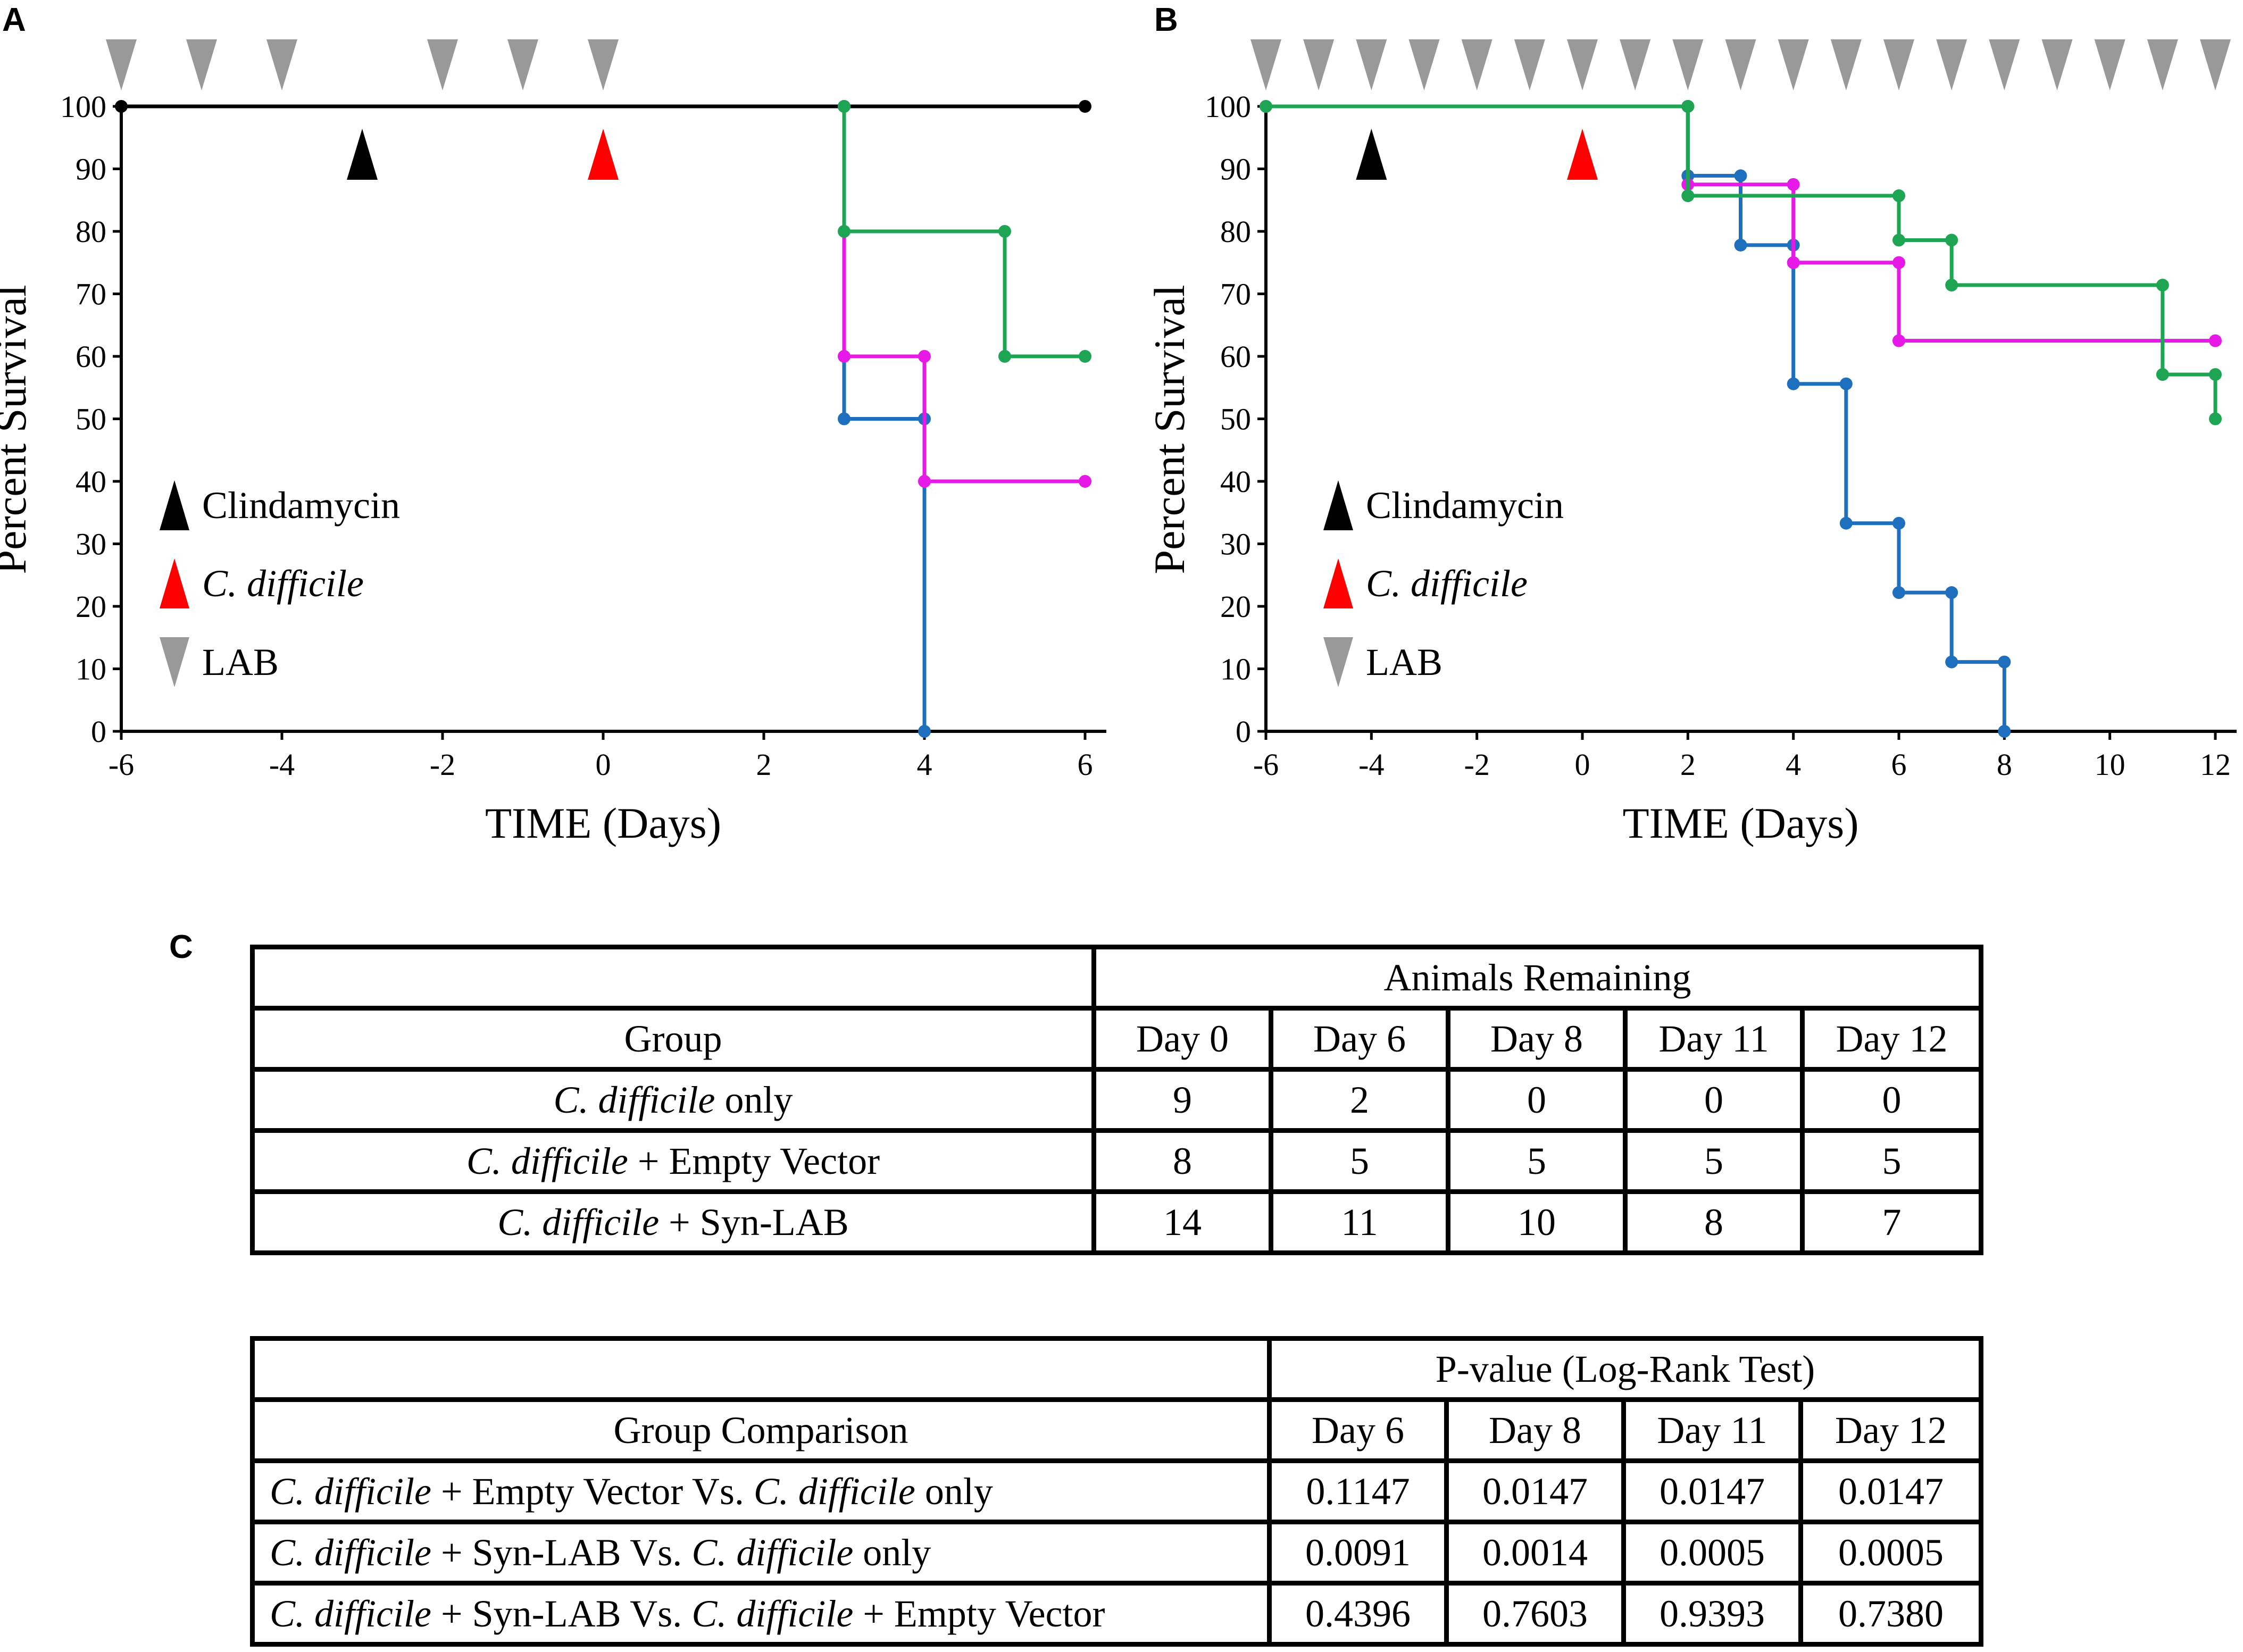 The width and height of the screenshot is (2243, 1652). What do you see at coordinates (1535, 1614) in the screenshot?
I see `p-value: 0.7603` at bounding box center [1535, 1614].